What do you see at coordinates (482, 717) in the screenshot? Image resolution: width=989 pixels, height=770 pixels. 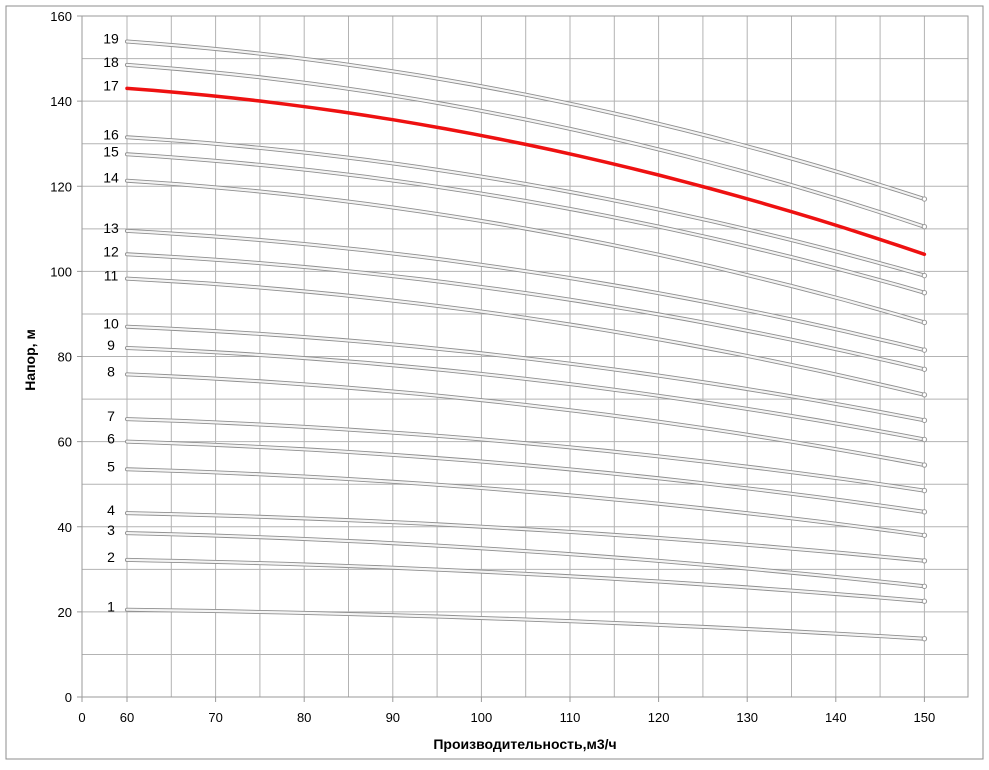 I see `x-tick-label: 100` at bounding box center [482, 717].